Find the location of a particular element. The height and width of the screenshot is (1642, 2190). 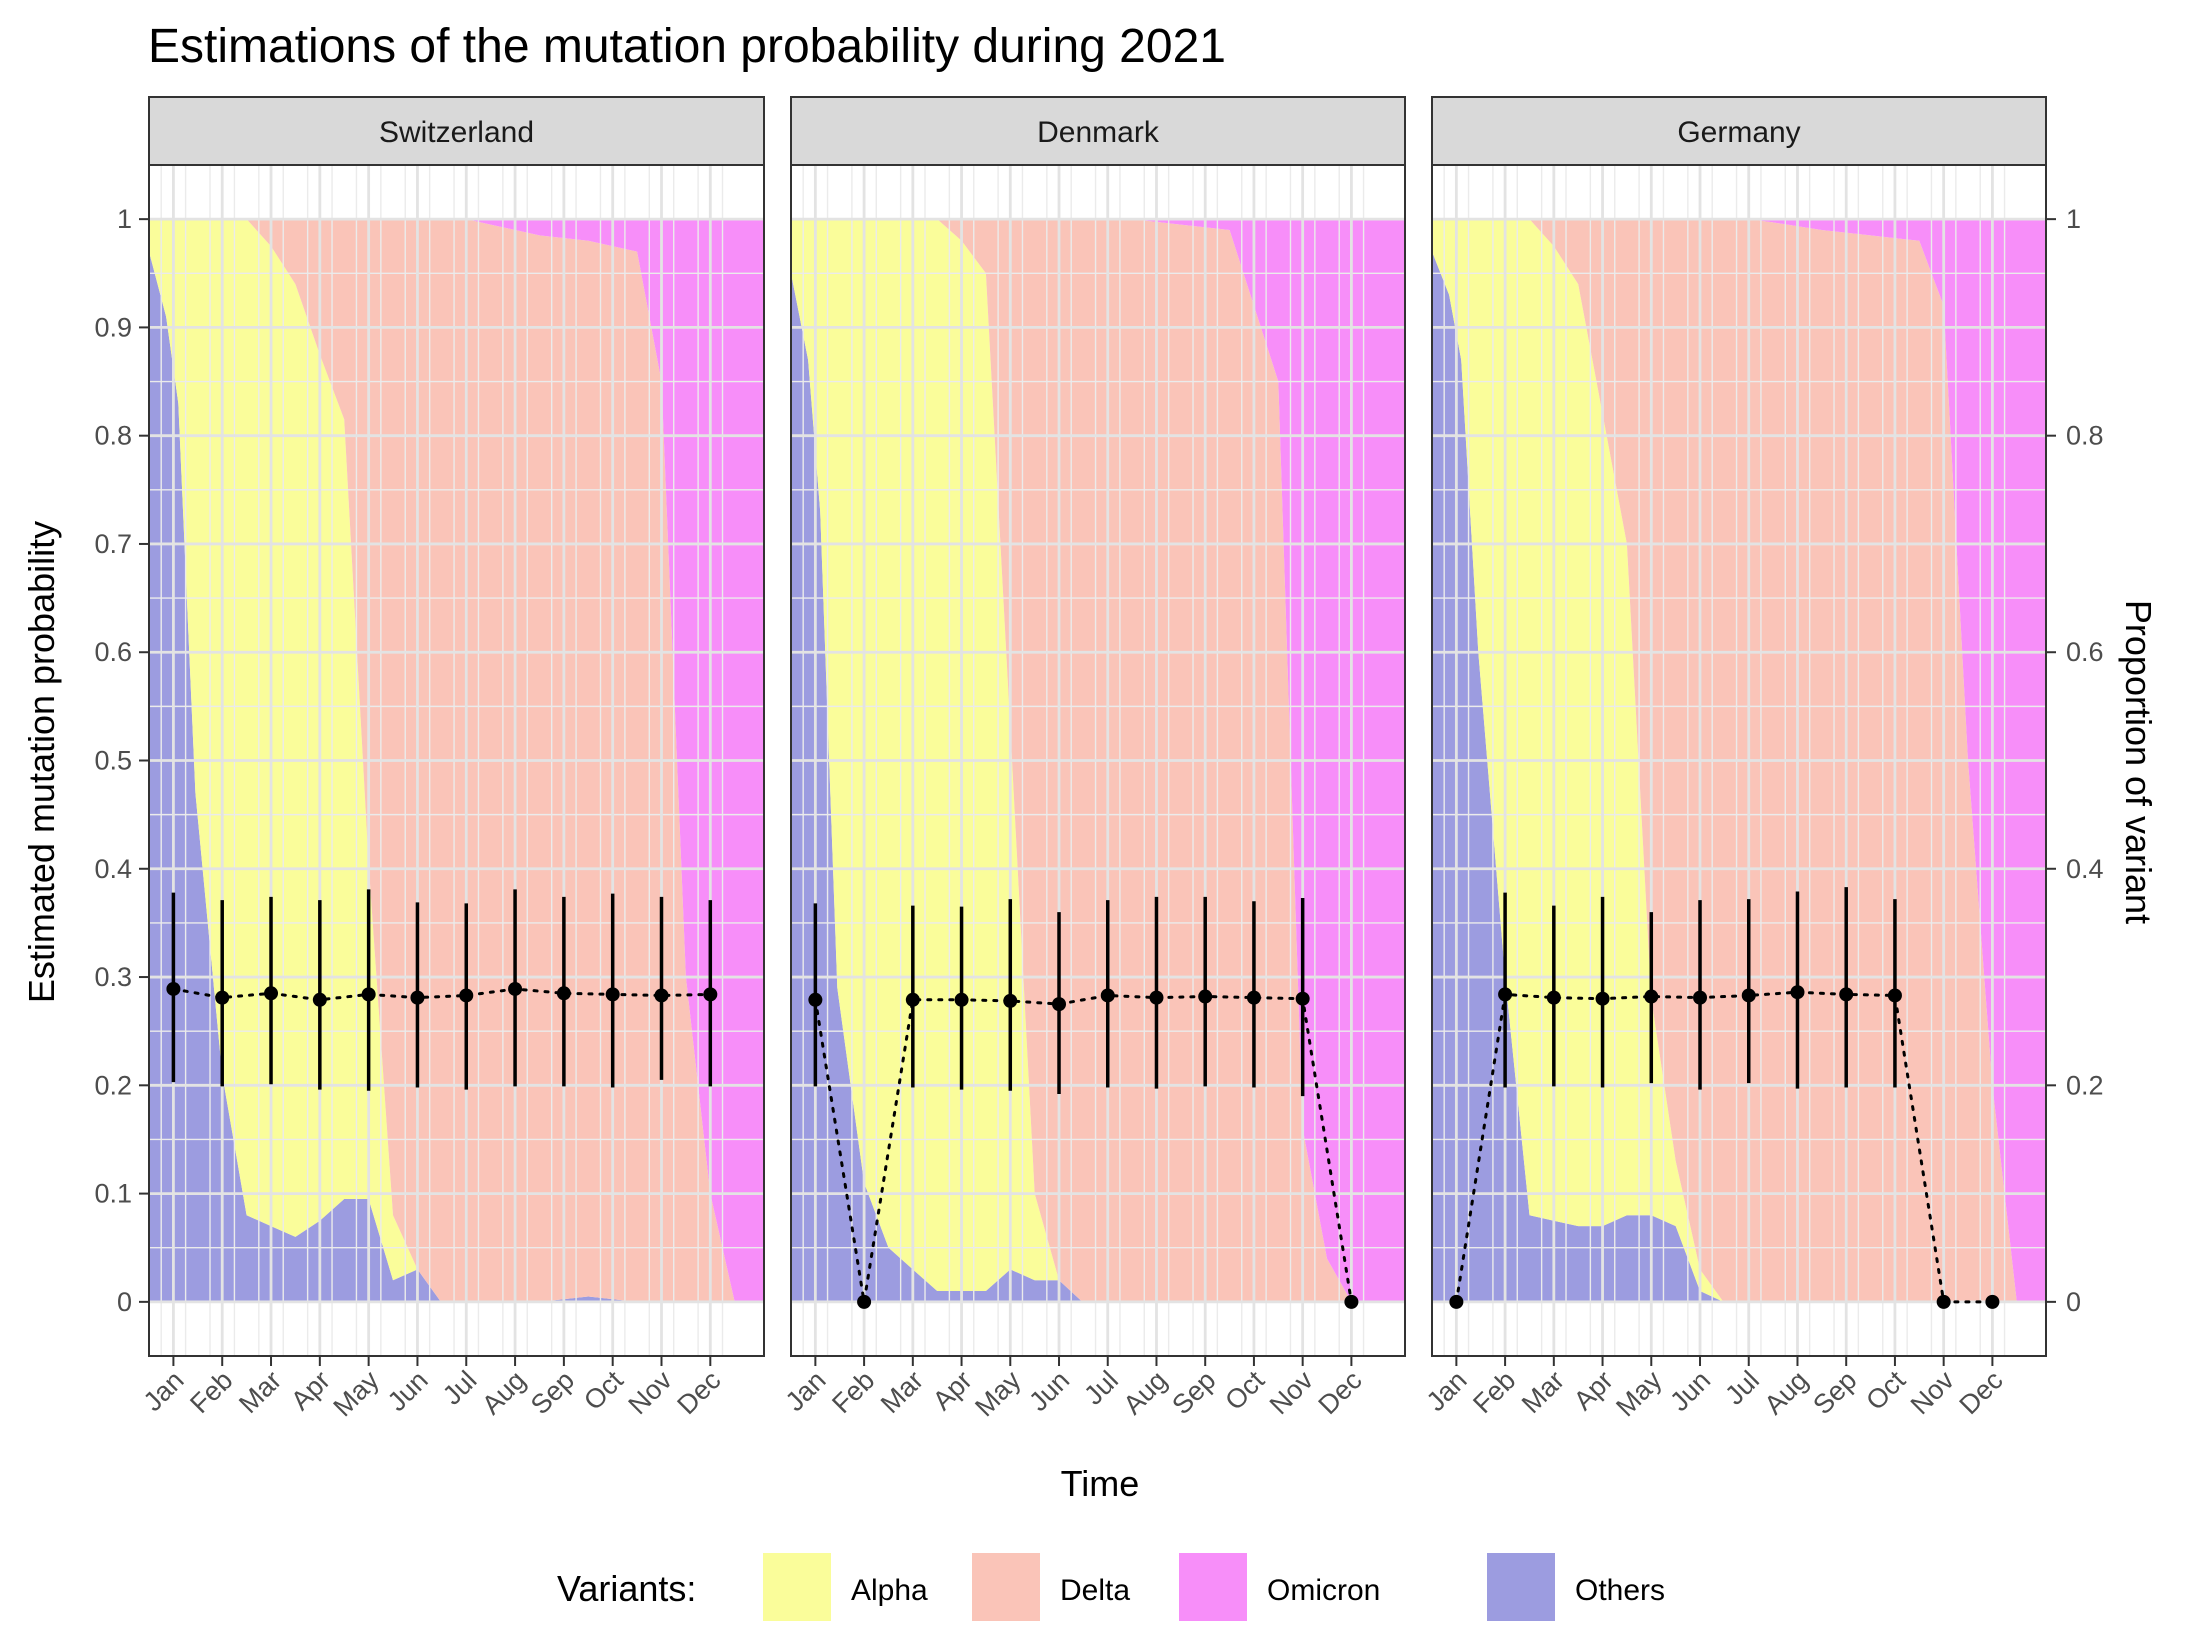

legend-label: Alpha is located at coordinates (889, 1590).